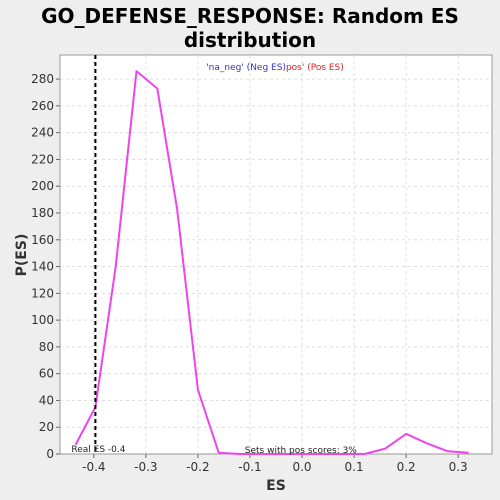 The width and height of the screenshot is (500, 500). Describe the element at coordinates (276, 486) in the screenshot. I see `x-axis-label: ES` at that location.